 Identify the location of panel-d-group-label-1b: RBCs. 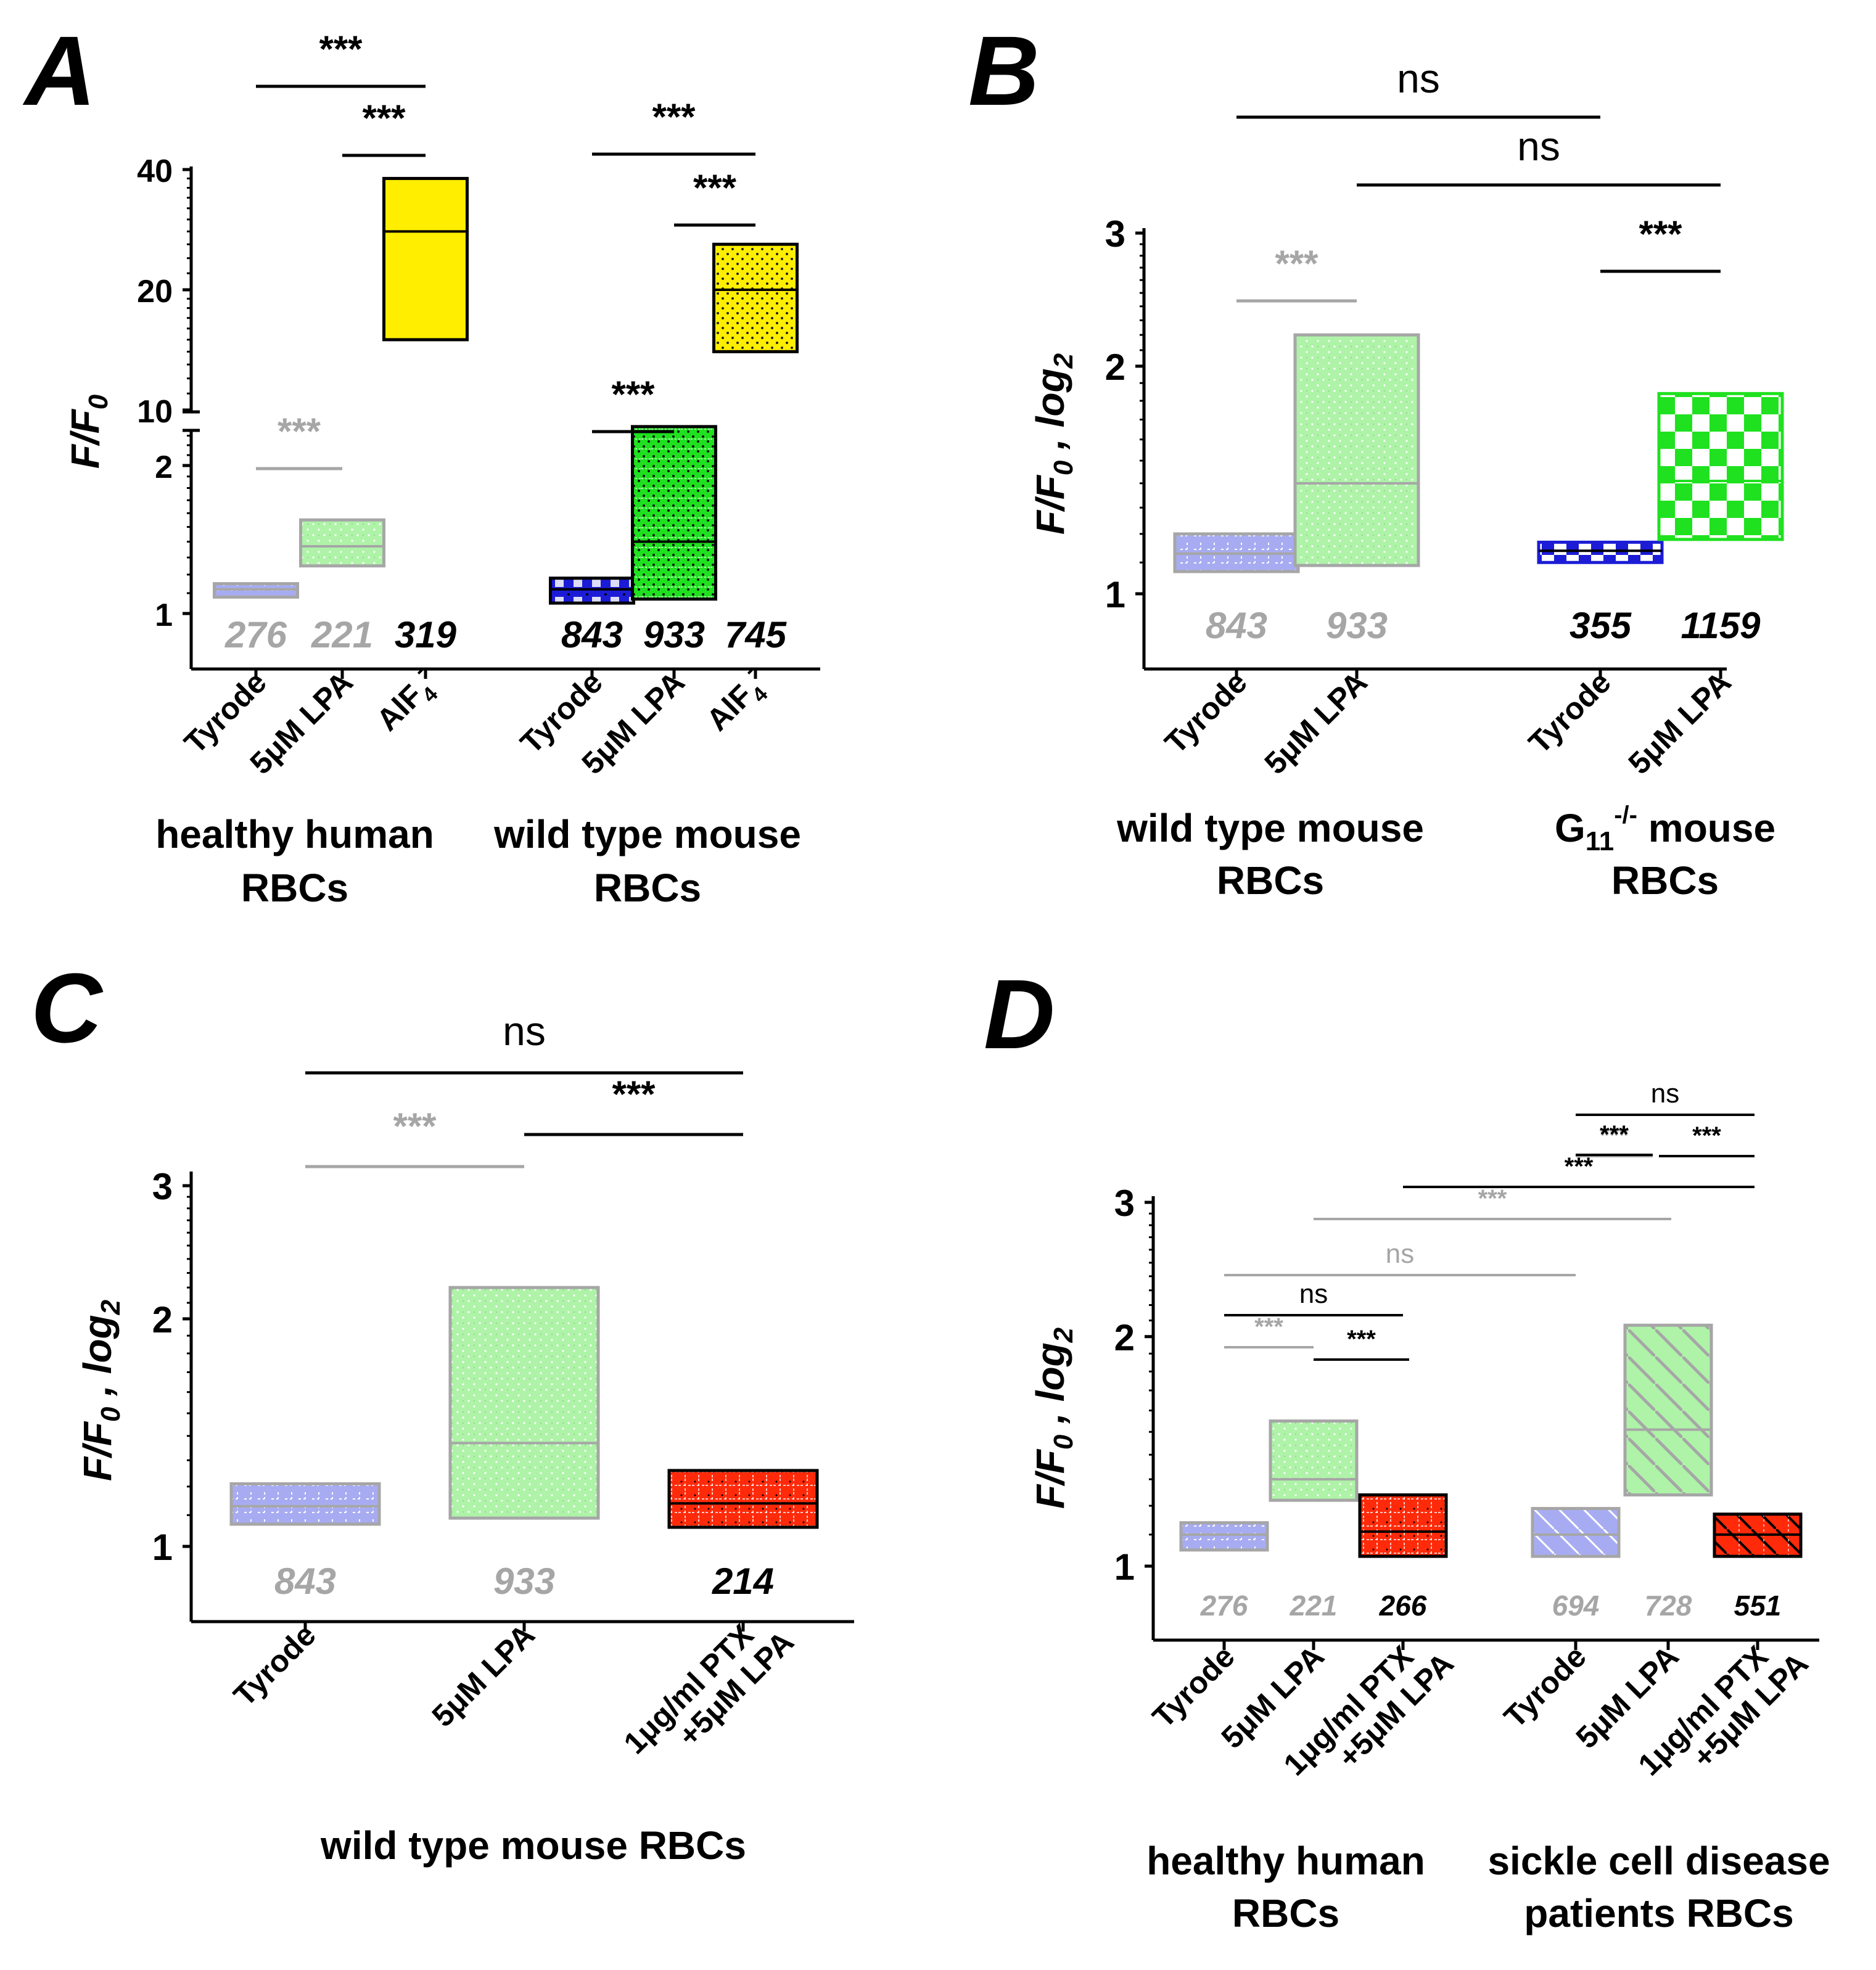
(1286, 1913).